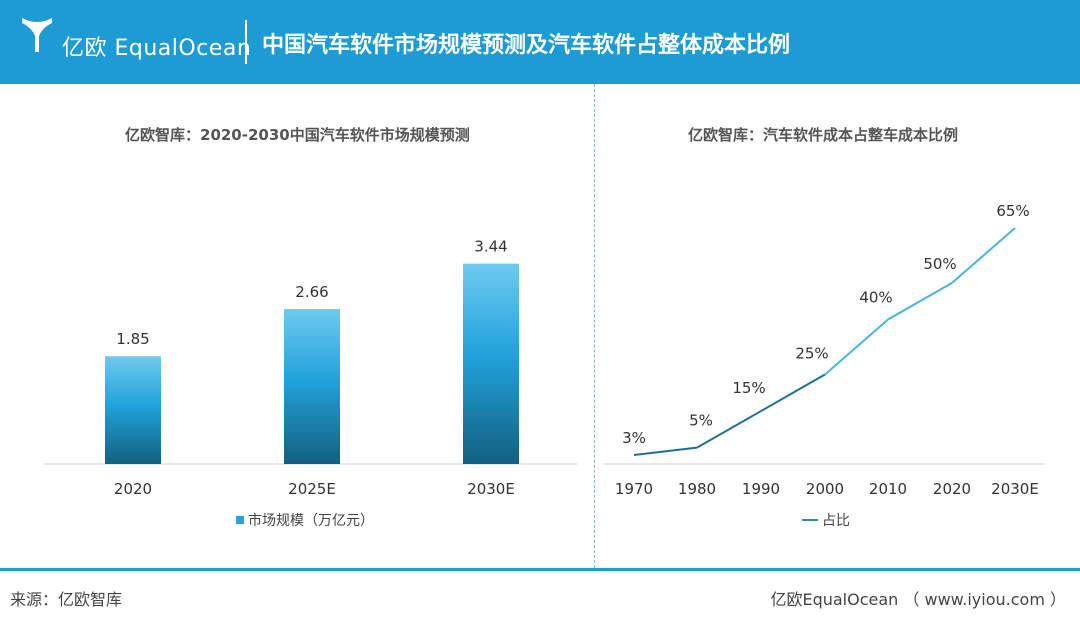  What do you see at coordinates (1015, 489) in the screenshot?
I see `line-x-tick-label: 2030E` at bounding box center [1015, 489].